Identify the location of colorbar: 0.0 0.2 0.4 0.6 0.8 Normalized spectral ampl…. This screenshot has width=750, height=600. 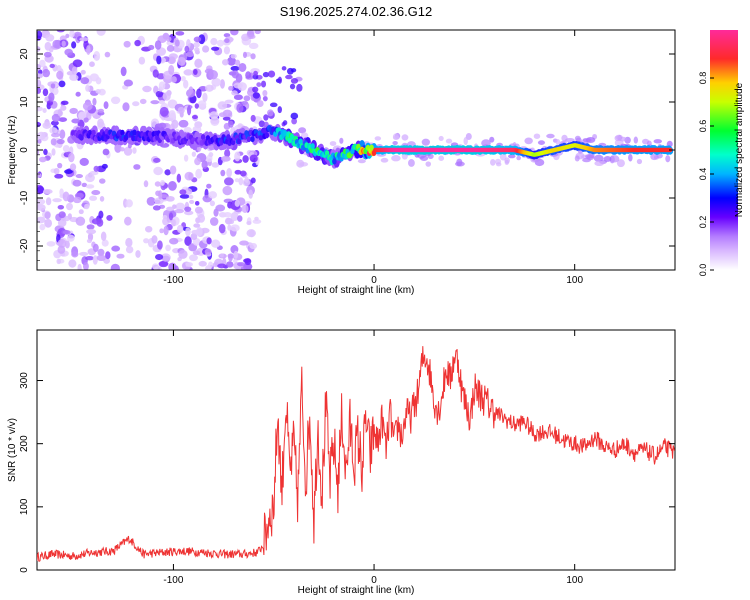
(721, 153).